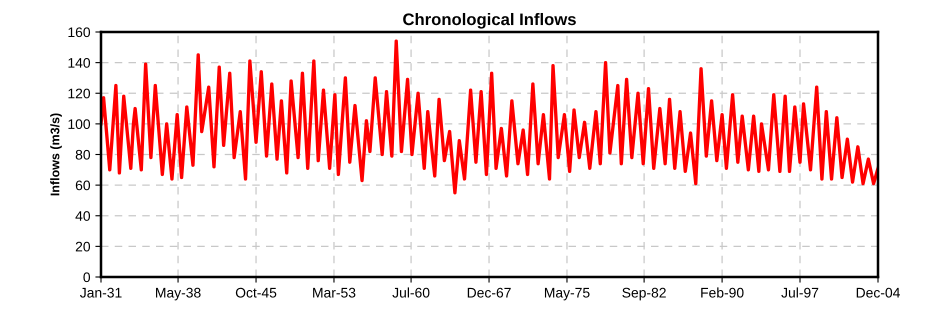  What do you see at coordinates (567, 294) in the screenshot?
I see `x-tick-label: May-75` at bounding box center [567, 294].